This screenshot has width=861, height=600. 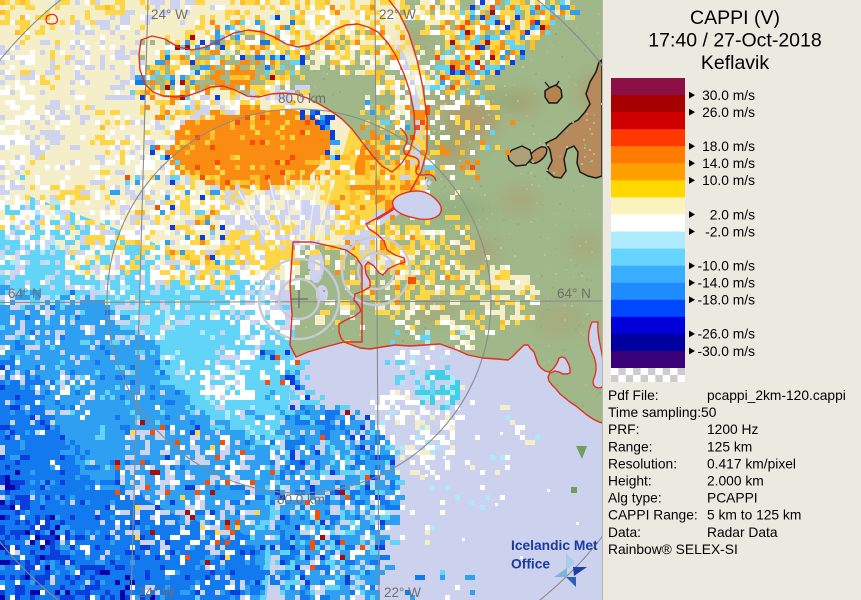 What do you see at coordinates (751, 463) in the screenshot?
I see `svg-text: 0.417 km/pixel` at bounding box center [751, 463].